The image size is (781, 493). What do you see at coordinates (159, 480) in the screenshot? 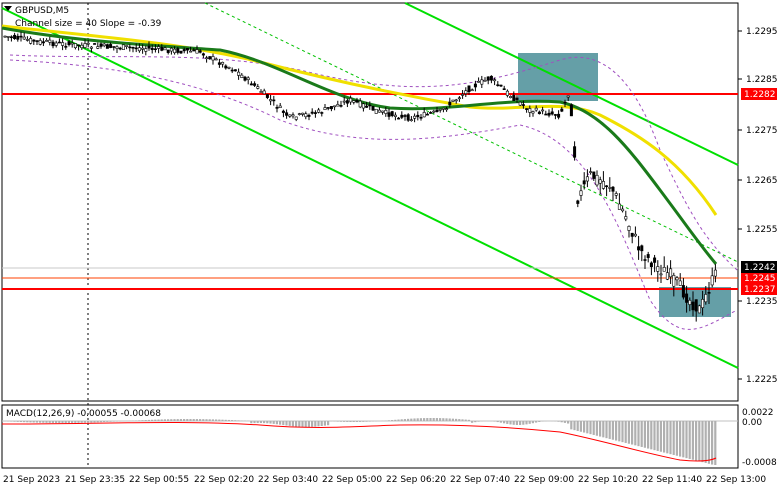
I see `time-tick: 22 Sep 00:55` at bounding box center [159, 480].